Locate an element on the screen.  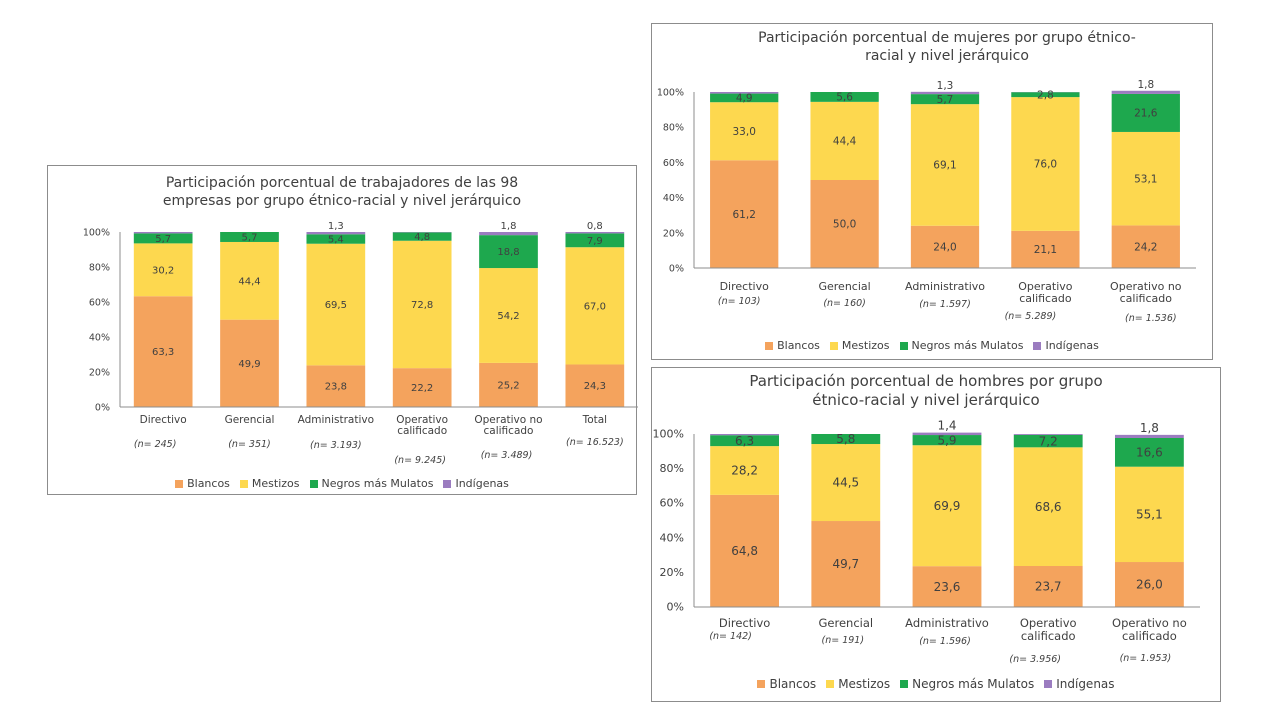
data-label-indigenas: 1,3 is located at coordinates (336, 226).